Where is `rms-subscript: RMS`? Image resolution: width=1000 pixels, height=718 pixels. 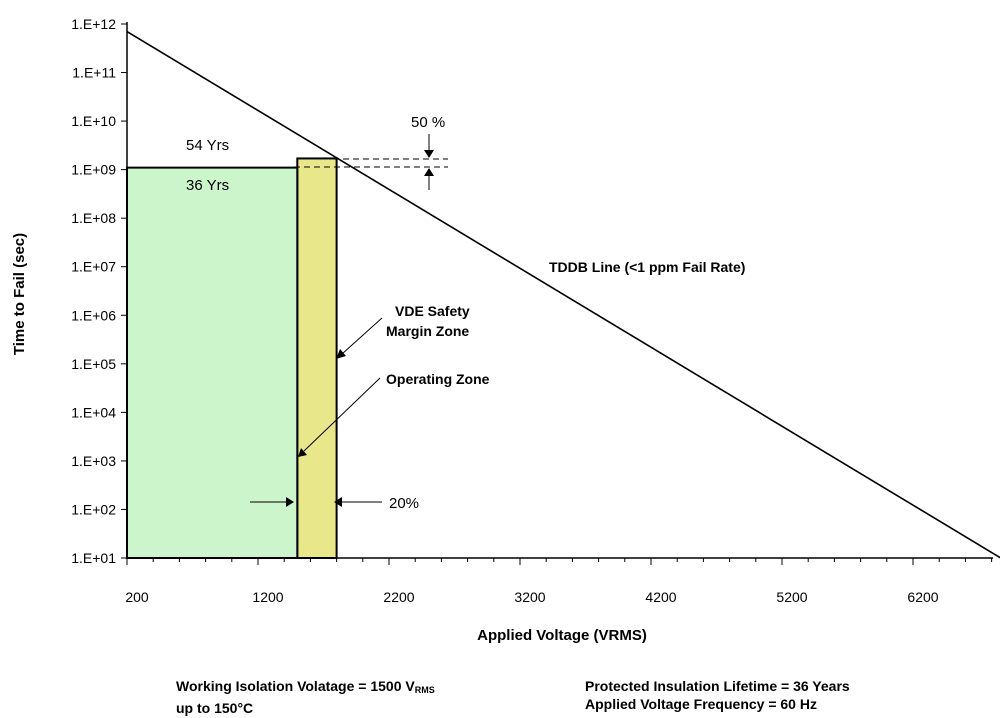 rms-subscript: RMS is located at coordinates (424, 690).